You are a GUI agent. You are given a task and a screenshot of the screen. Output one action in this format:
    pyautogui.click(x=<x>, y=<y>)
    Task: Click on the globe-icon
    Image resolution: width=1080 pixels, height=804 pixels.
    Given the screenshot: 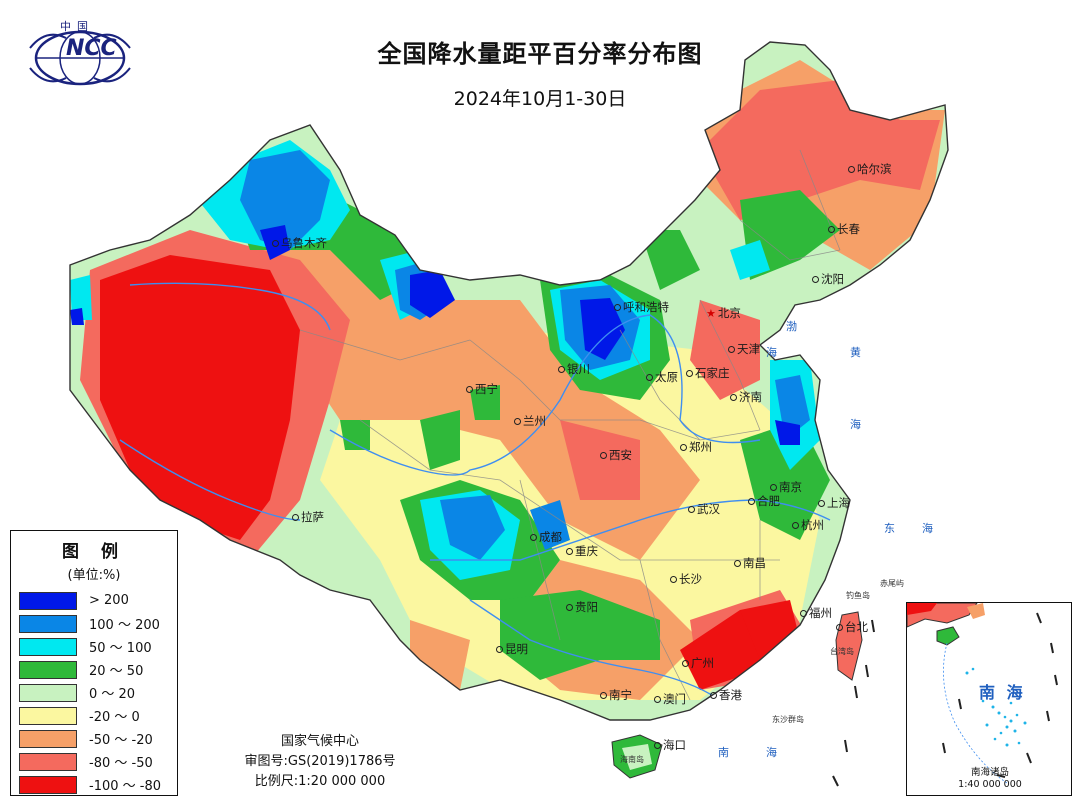 What is the action you would take?
    pyautogui.click(x=80, y=58)
    